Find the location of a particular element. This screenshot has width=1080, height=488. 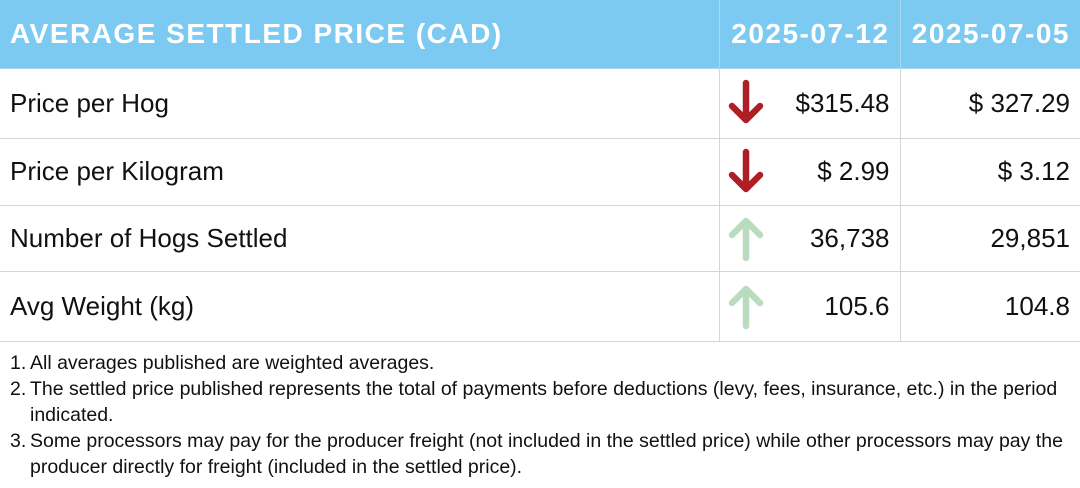

current-value-cell: 105.6 is located at coordinates (809, 306).